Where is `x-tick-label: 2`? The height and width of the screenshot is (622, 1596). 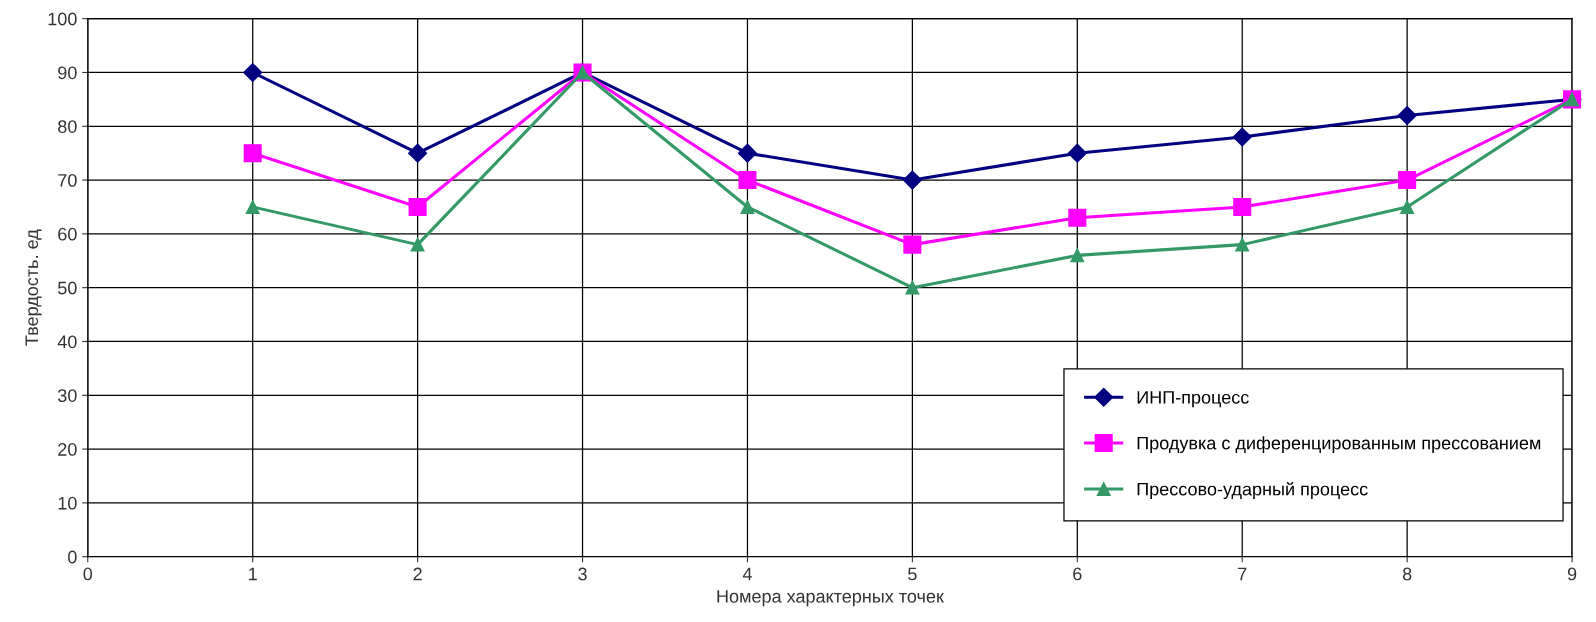 x-tick-label: 2 is located at coordinates (417, 574).